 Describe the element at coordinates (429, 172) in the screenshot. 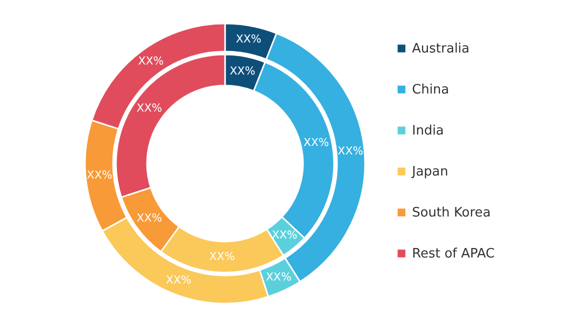

I see `legend-label: Japan` at that location.